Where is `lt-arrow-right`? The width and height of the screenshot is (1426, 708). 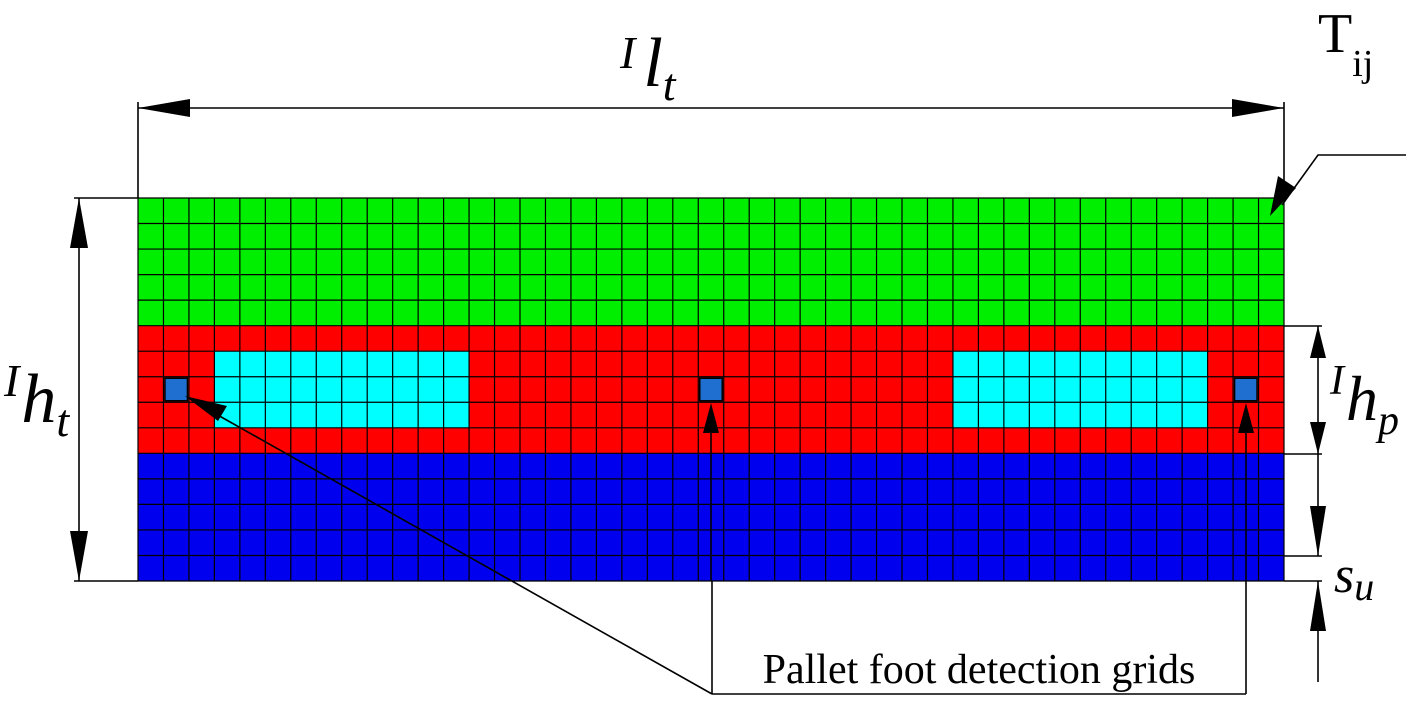 lt-arrow-right is located at coordinates (1258, 108).